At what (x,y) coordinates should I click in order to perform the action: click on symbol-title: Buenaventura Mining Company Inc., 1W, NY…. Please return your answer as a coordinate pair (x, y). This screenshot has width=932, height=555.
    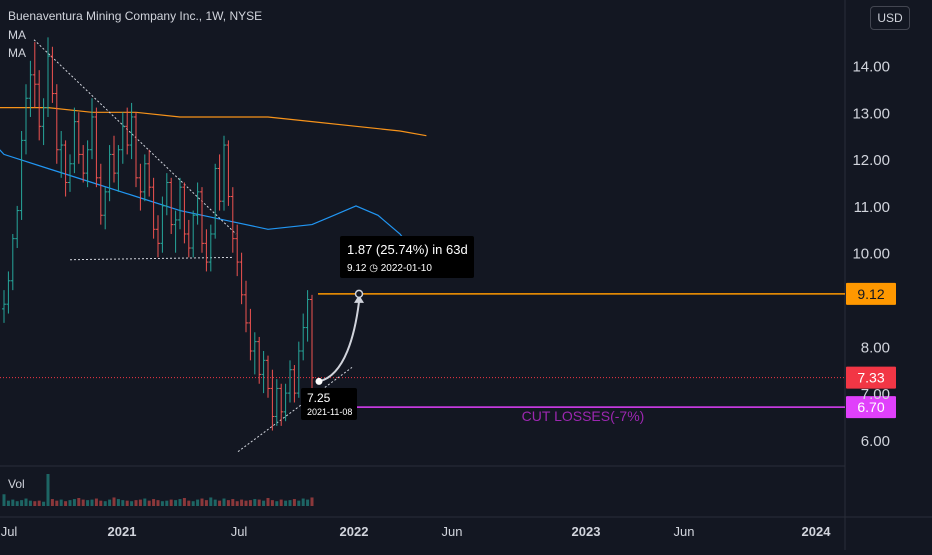
    Looking at the image, I should click on (135, 16).